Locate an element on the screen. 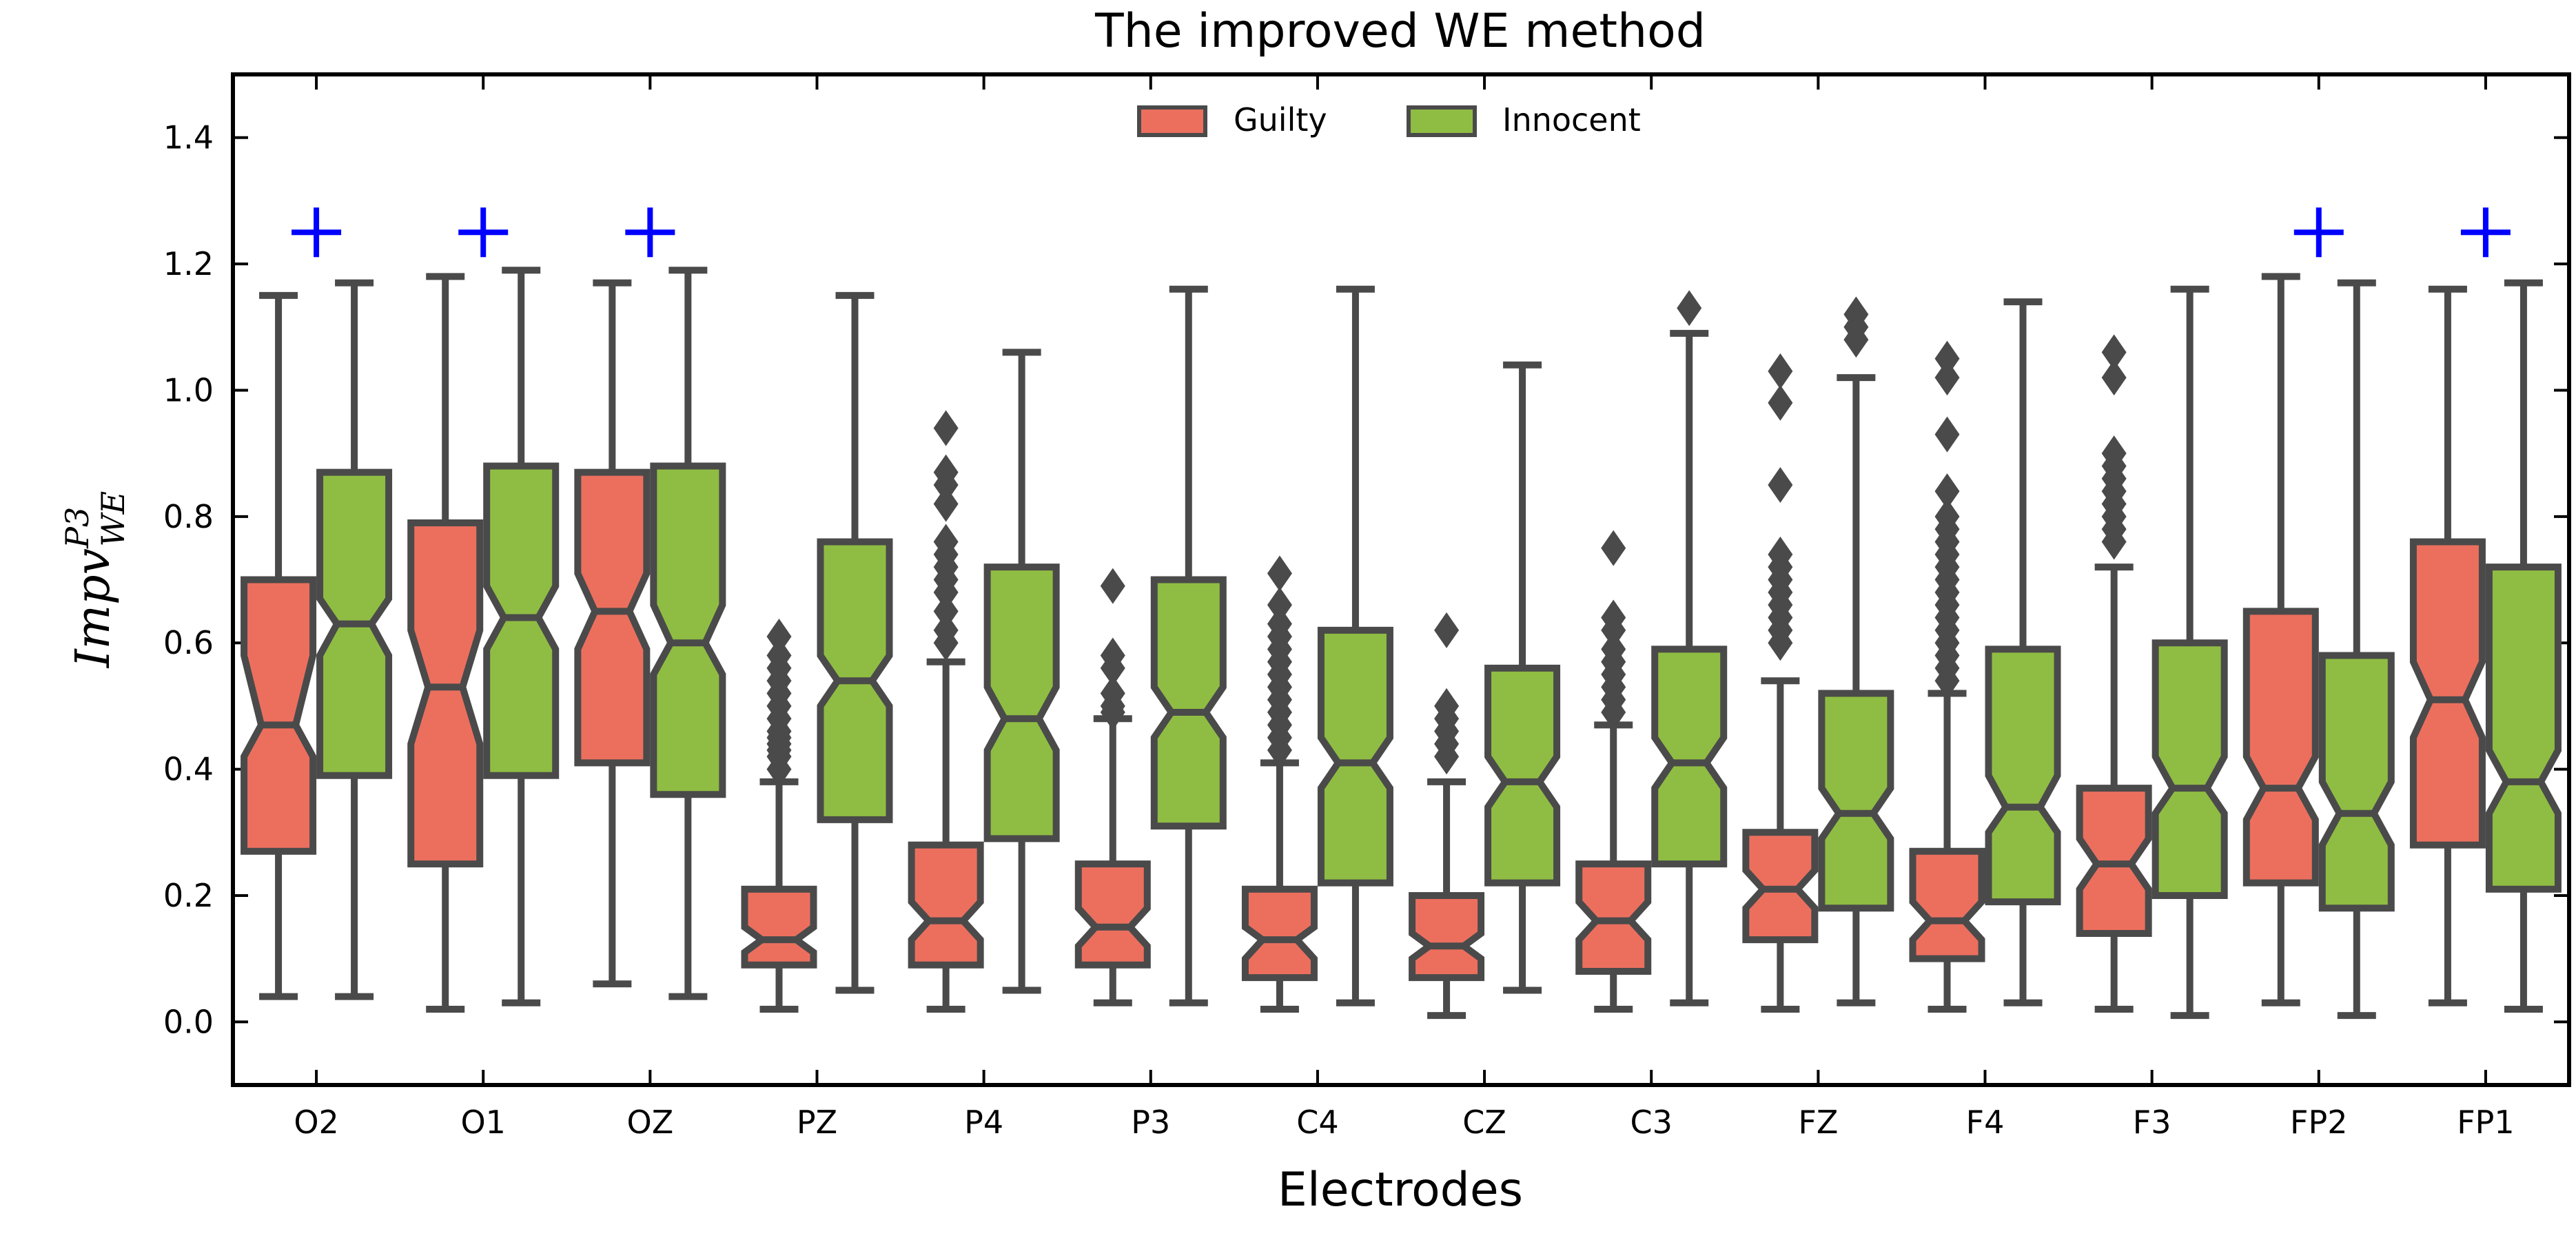  x-tick-label: C4 is located at coordinates (1317, 1122).